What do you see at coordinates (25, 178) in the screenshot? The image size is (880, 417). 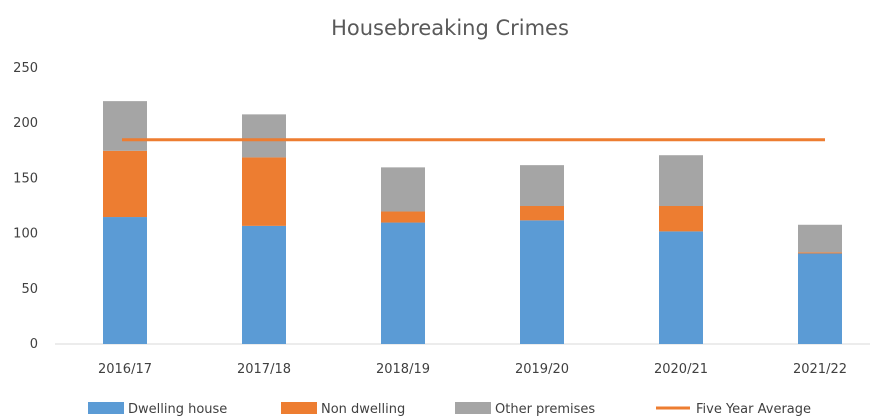 I see `y-tick-label: 150` at bounding box center [25, 178].